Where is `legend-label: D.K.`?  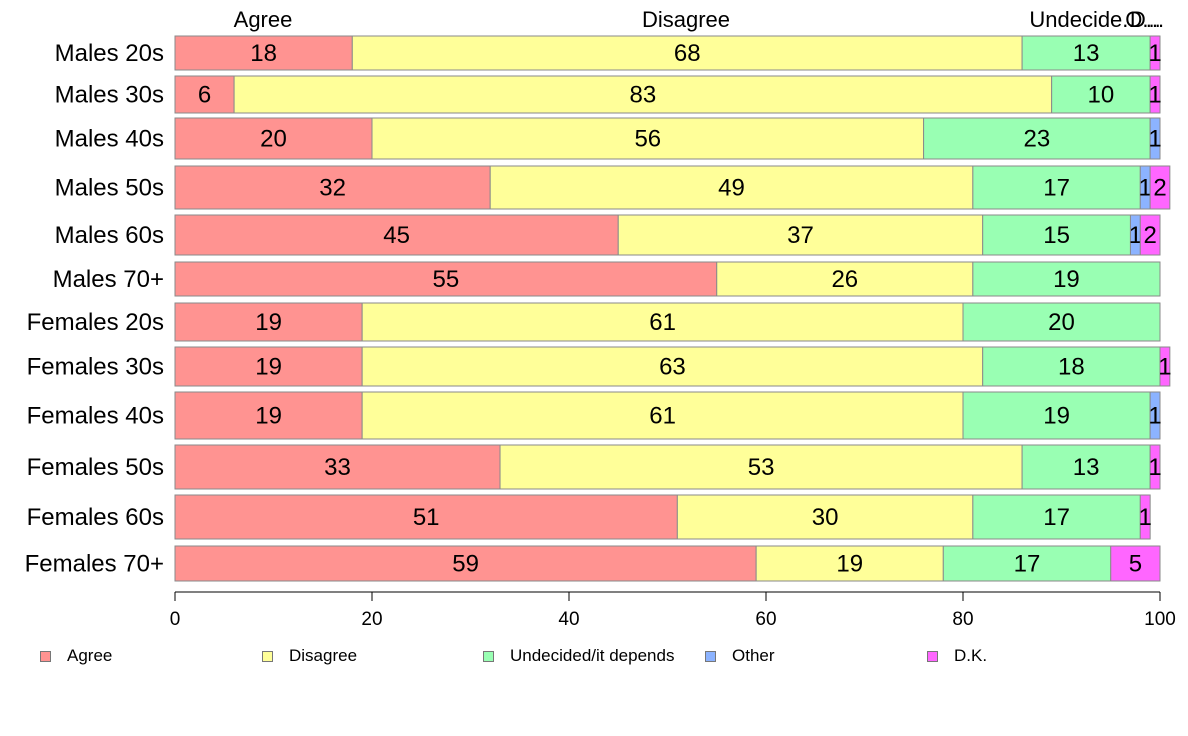
legend-label: D.K. is located at coordinates (971, 655).